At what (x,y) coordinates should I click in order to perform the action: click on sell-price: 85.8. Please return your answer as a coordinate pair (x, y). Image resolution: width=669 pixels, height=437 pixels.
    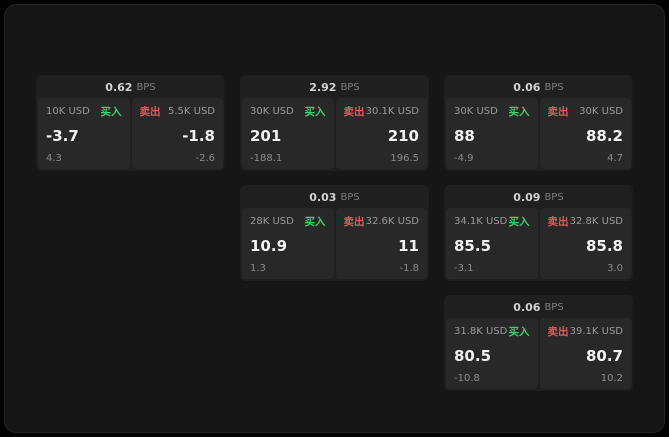
    Looking at the image, I should click on (604, 245).